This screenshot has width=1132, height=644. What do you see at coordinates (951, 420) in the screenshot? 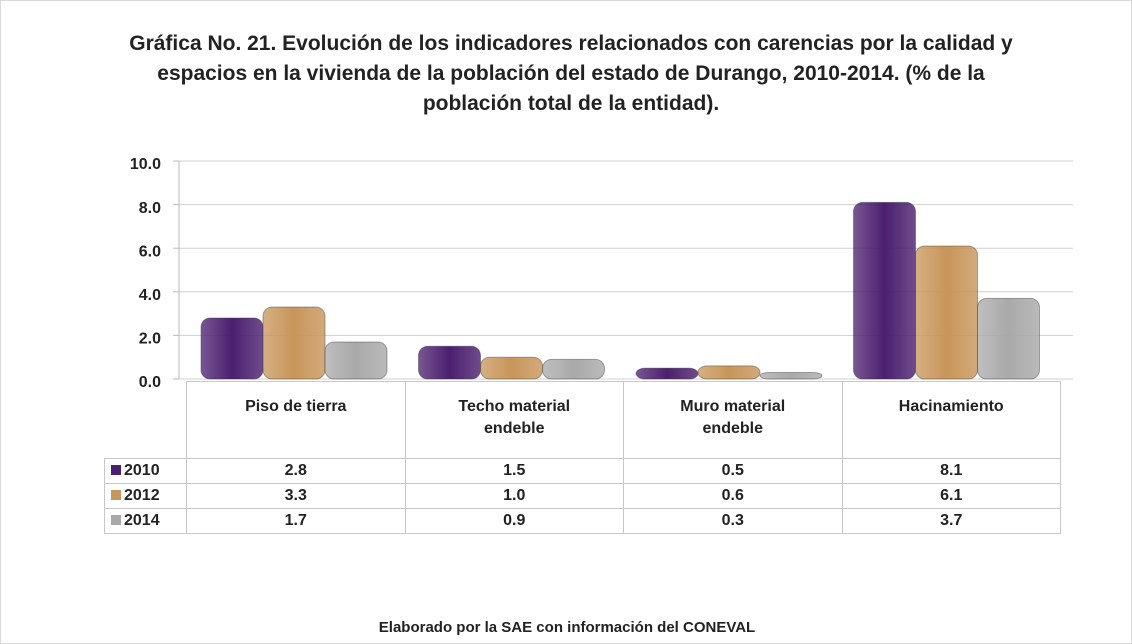
I see `x-tick-label: Hacinamiento` at bounding box center [951, 420].